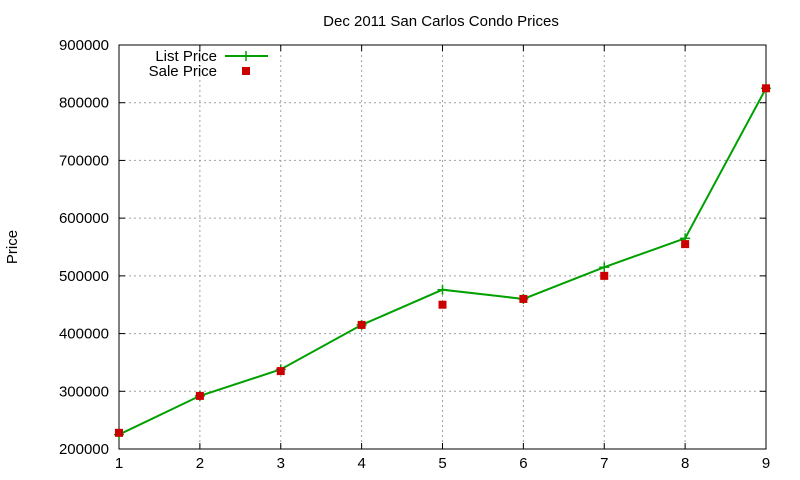  What do you see at coordinates (84, 391) in the screenshot?
I see `y-tick-label: 300000` at bounding box center [84, 391].